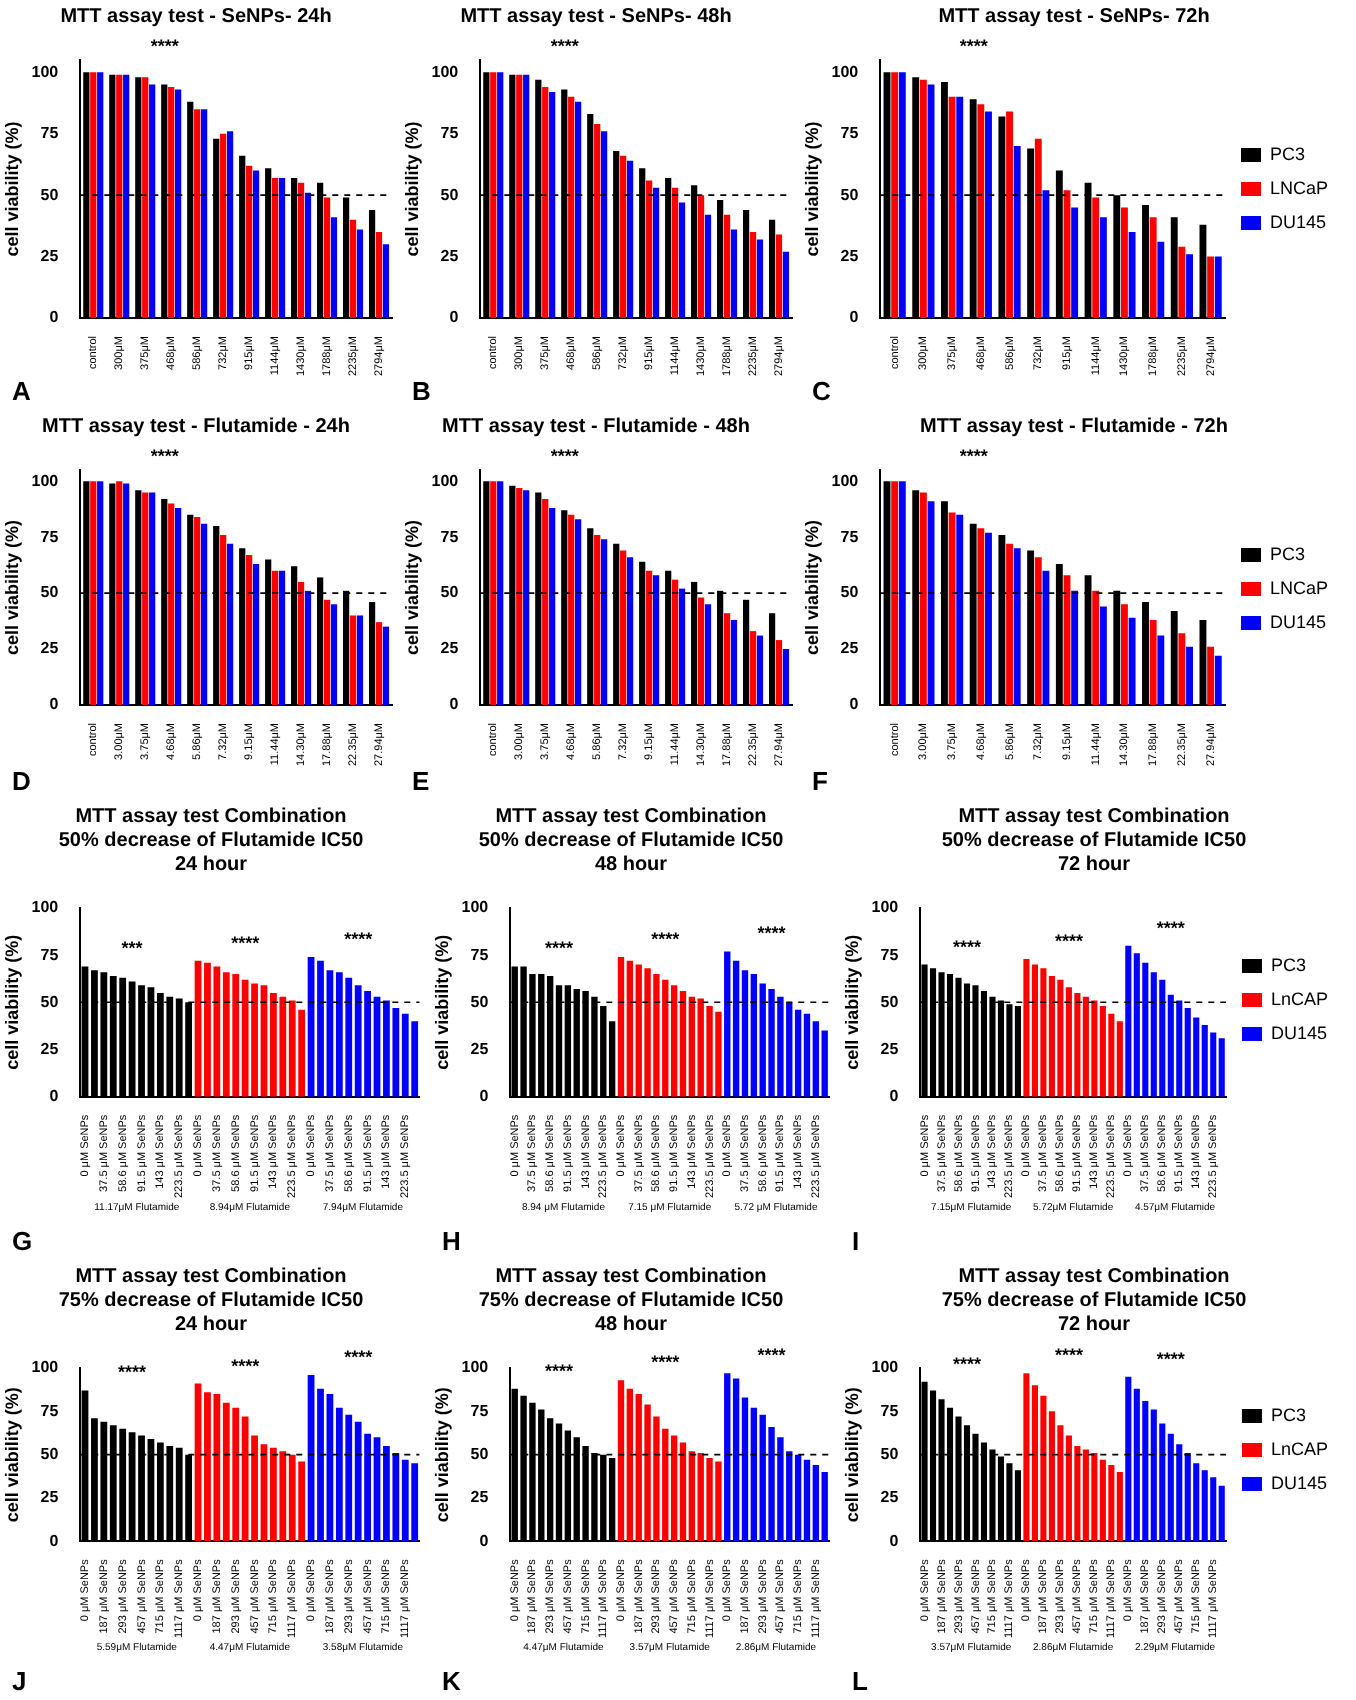  I want to click on chart-title: MTT assay test - Flutamide - 72h, so click(1074, 426).